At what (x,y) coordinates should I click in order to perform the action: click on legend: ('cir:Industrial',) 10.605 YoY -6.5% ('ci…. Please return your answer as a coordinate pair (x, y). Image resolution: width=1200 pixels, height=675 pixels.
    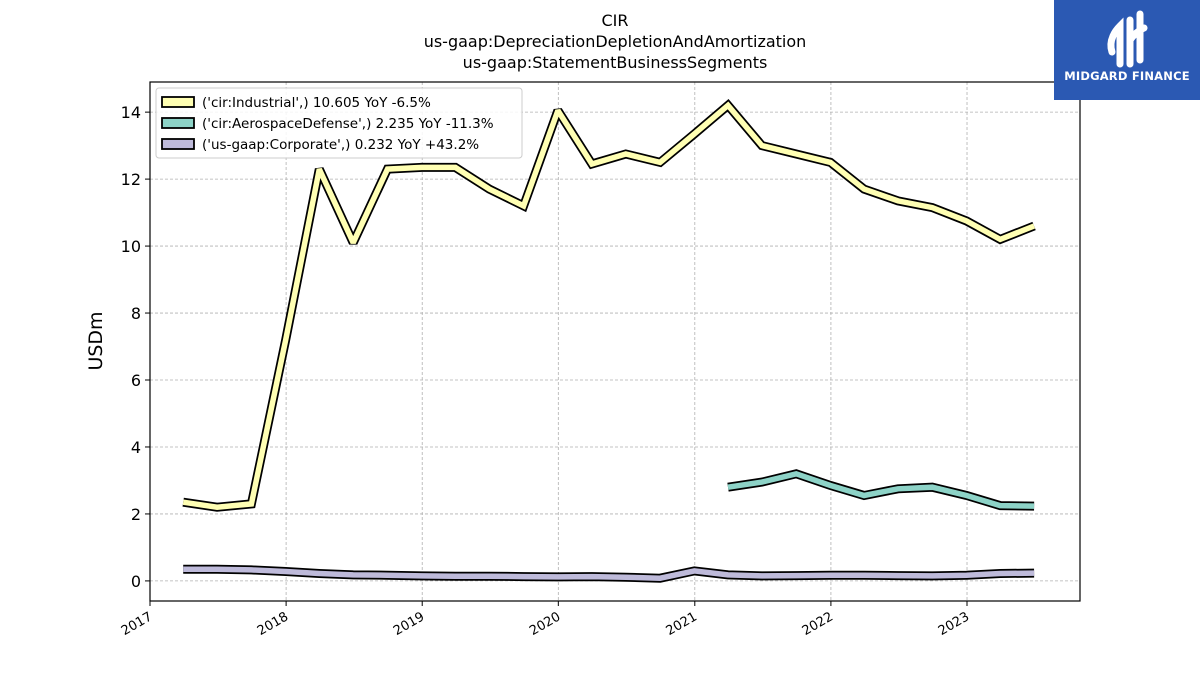
    Looking at the image, I should click on (339, 123).